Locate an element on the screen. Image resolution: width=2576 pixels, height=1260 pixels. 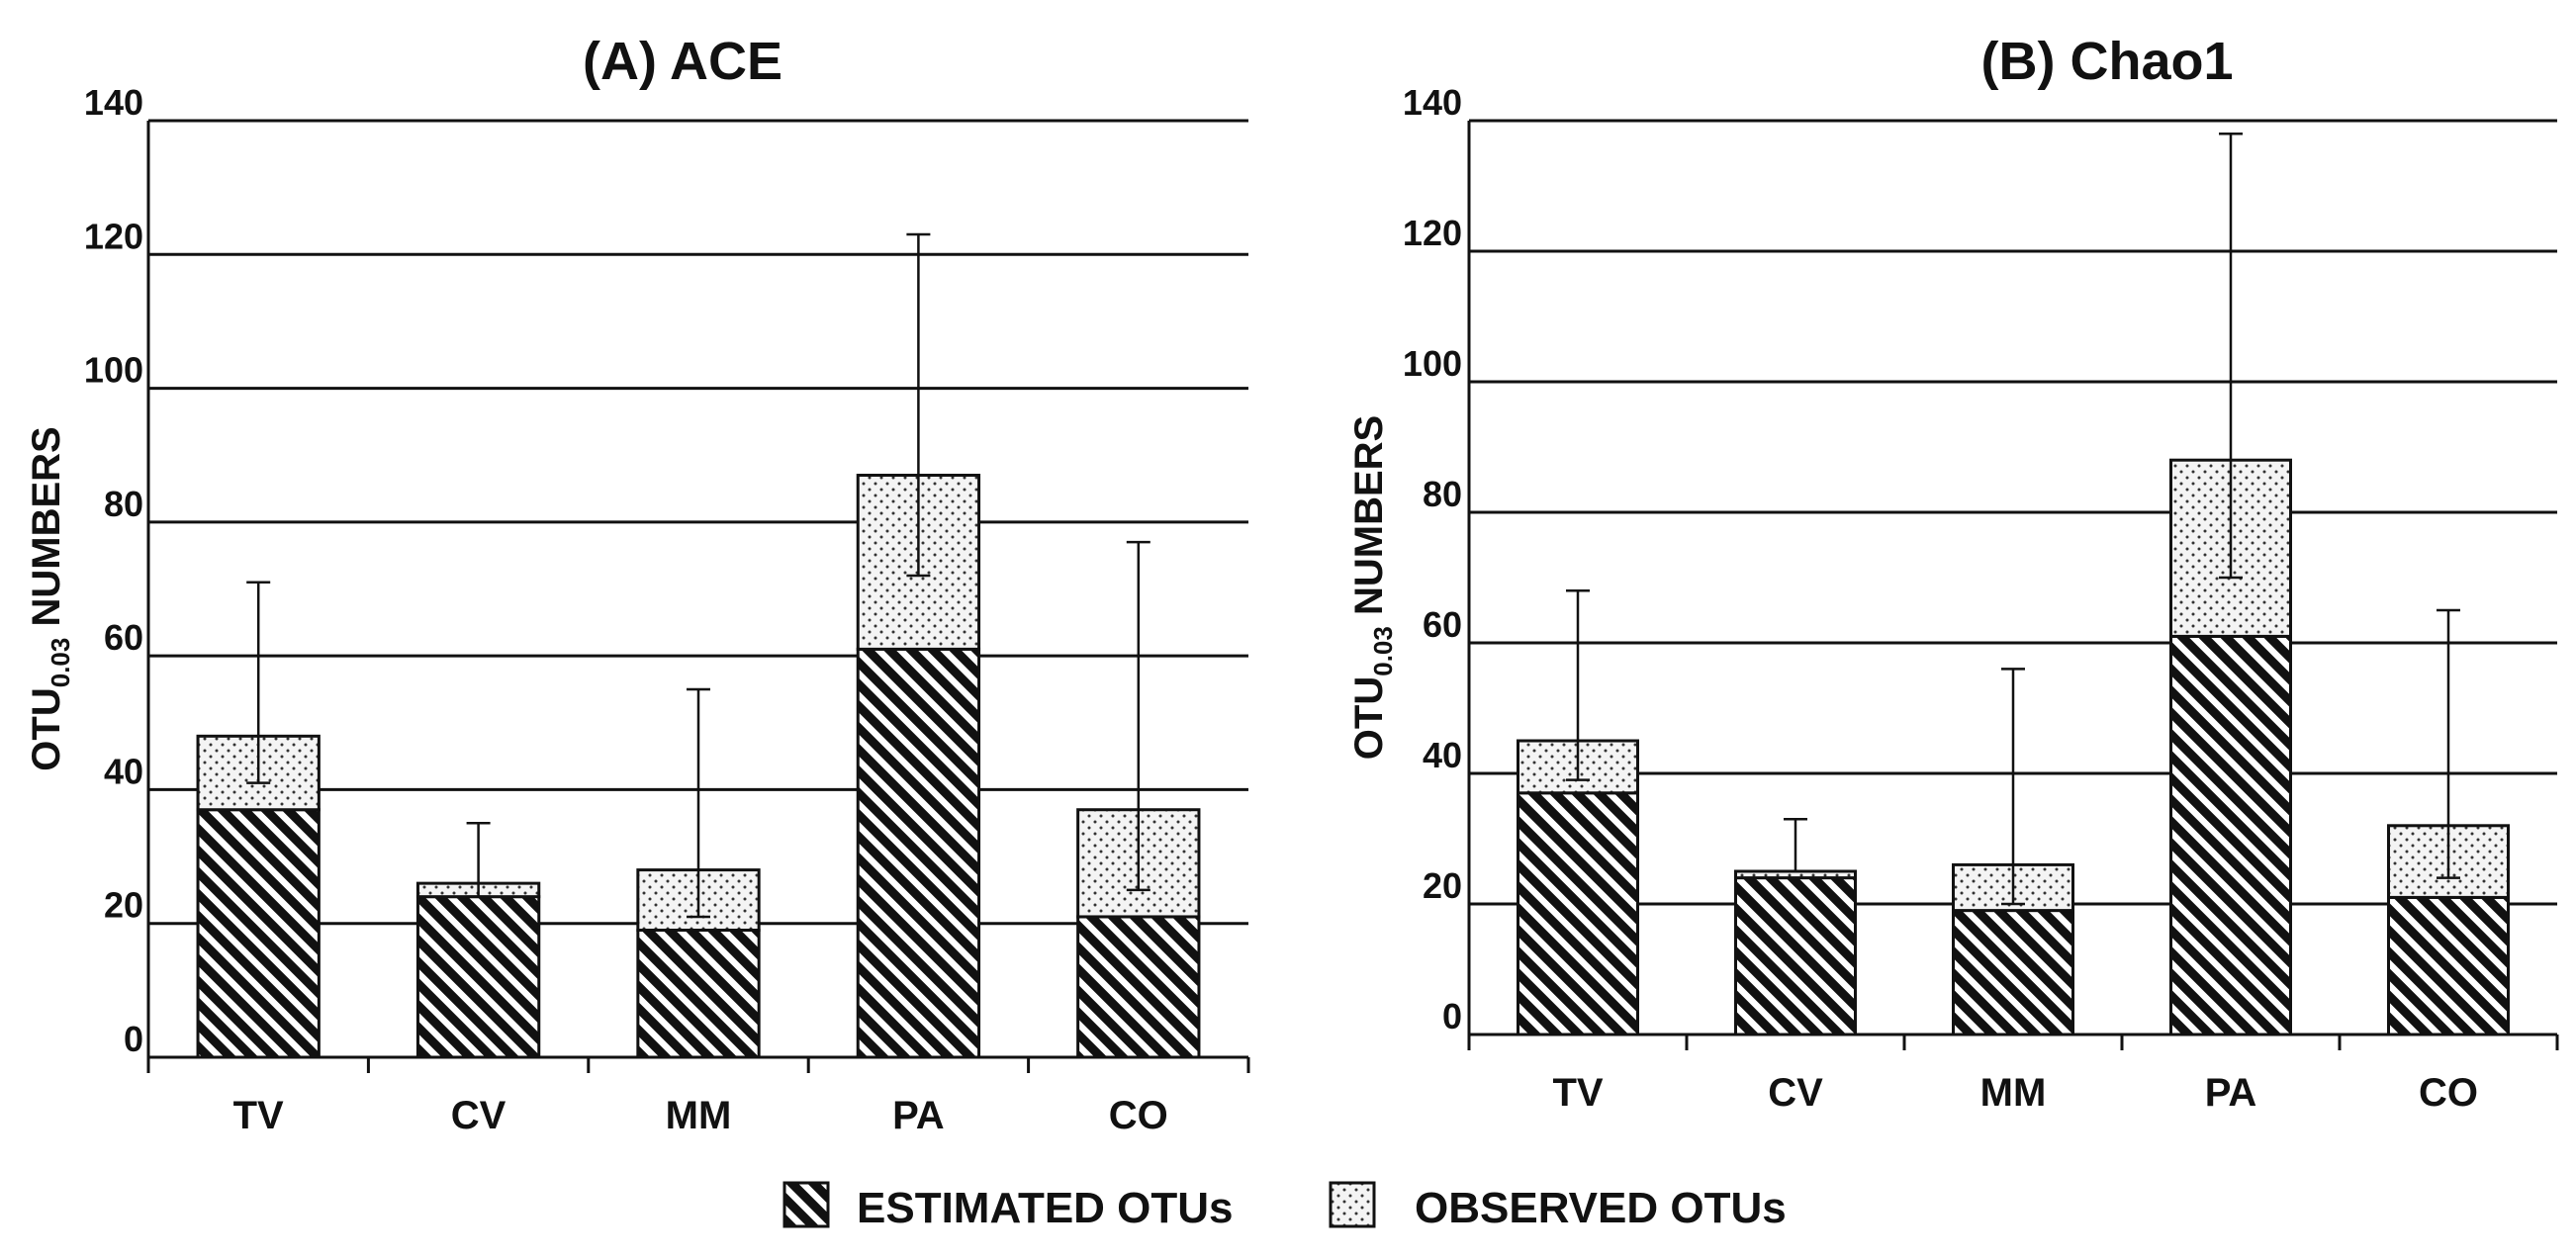
legend-swatch-estimated is located at coordinates (806, 1204).